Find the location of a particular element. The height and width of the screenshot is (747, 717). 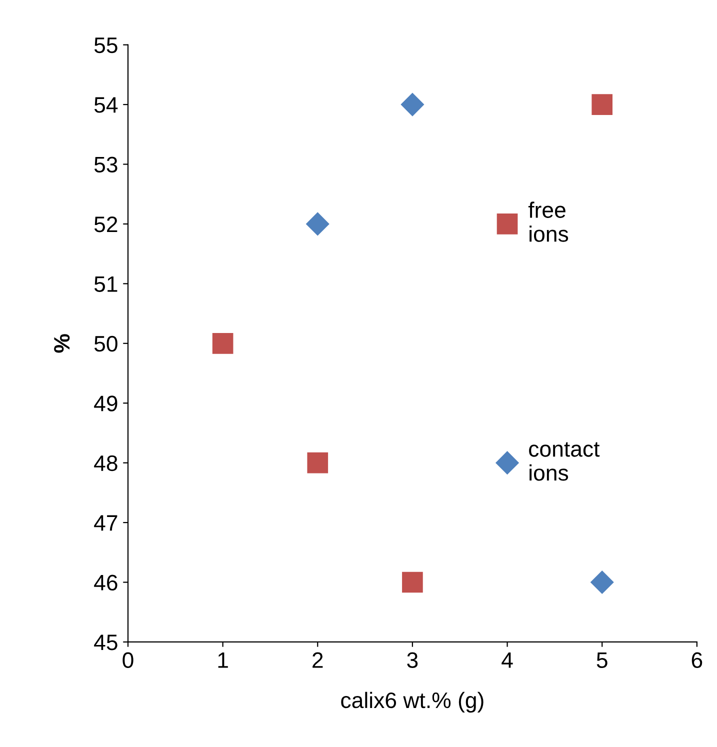

y-tick-label: 52 is located at coordinates (106, 224).